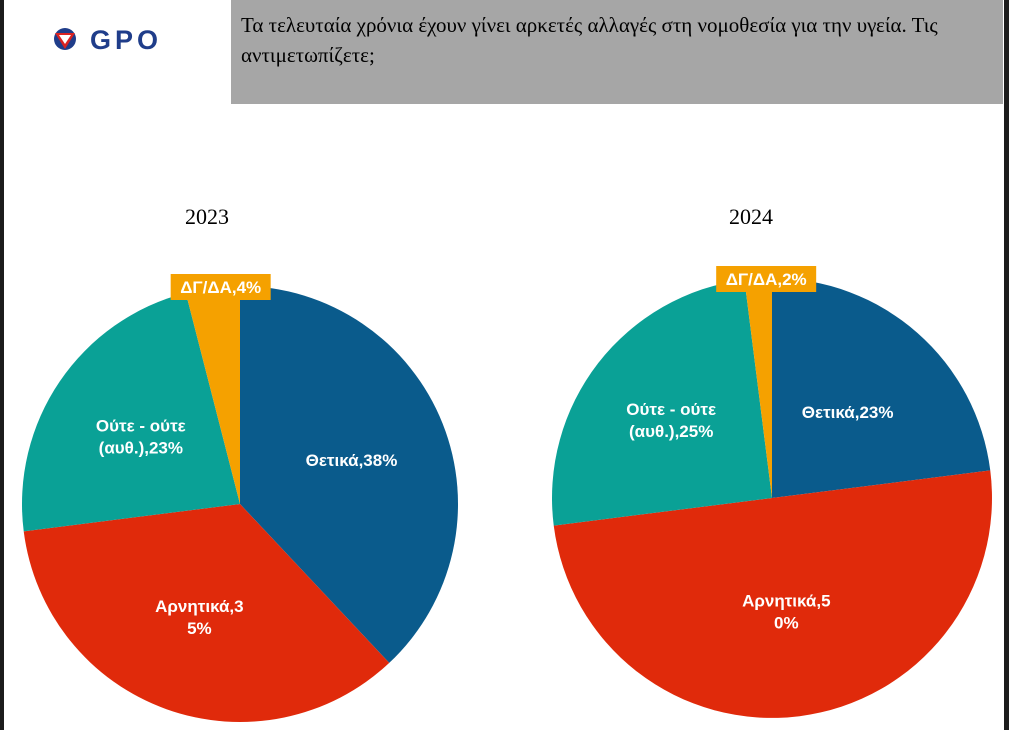 The width and height of the screenshot is (1009, 730). Describe the element at coordinates (881, 388) in the screenshot. I see `slice-positive-2024` at that location.